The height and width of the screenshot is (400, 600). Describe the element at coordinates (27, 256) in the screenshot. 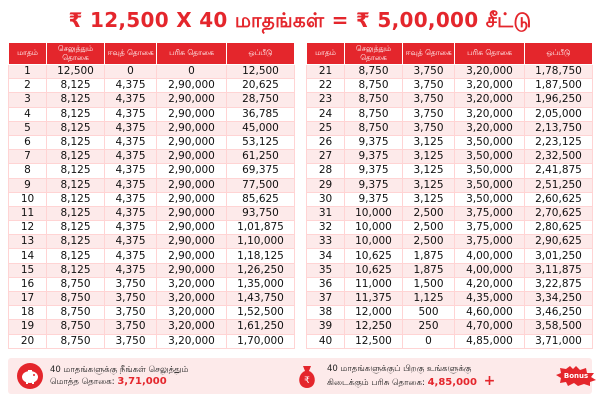

I see `cell-month: 14` at that location.